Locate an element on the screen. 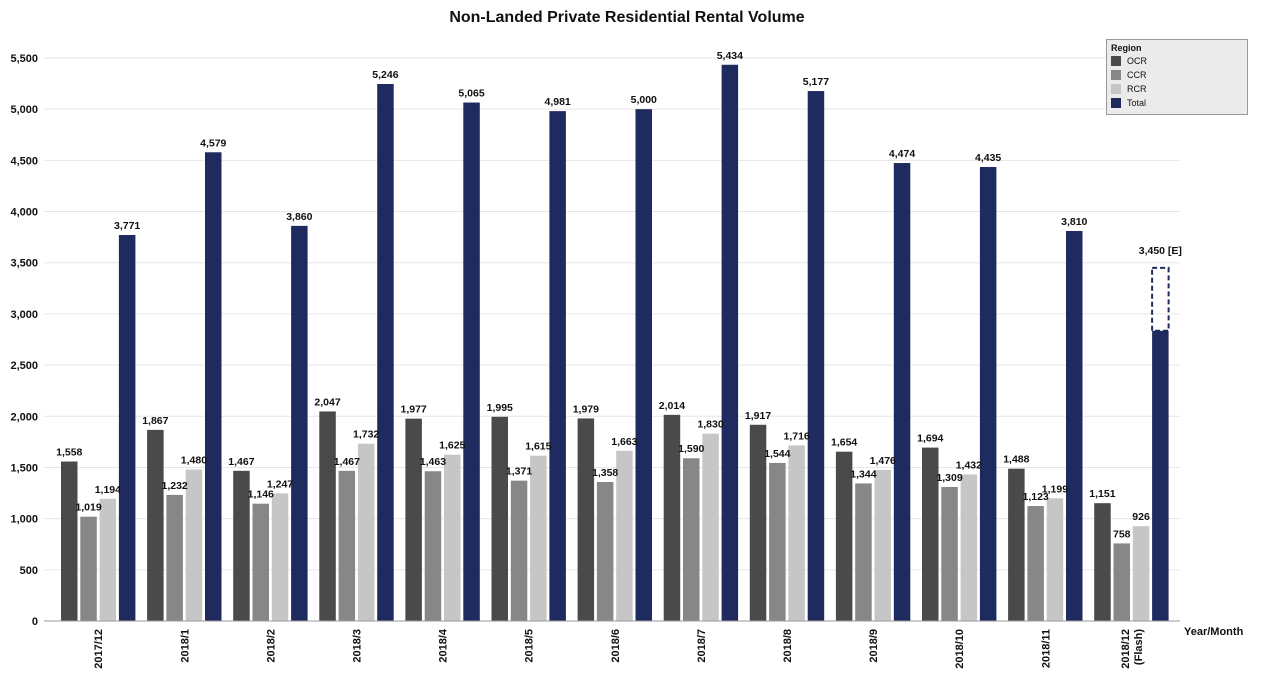 The width and height of the screenshot is (1262, 680). legend-item-rcr: RCR is located at coordinates (1179, 89).